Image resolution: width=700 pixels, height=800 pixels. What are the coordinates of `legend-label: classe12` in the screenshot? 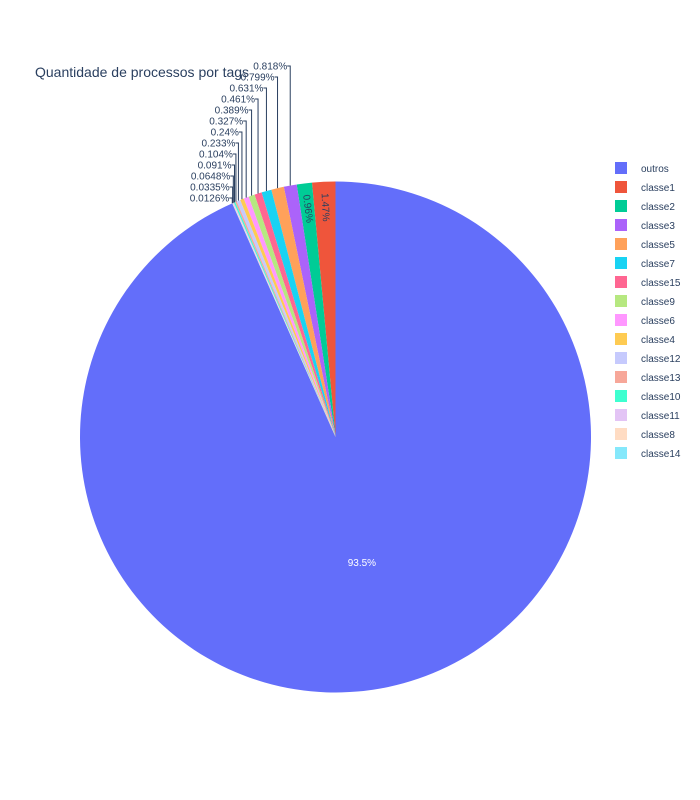 It's located at (661, 359).